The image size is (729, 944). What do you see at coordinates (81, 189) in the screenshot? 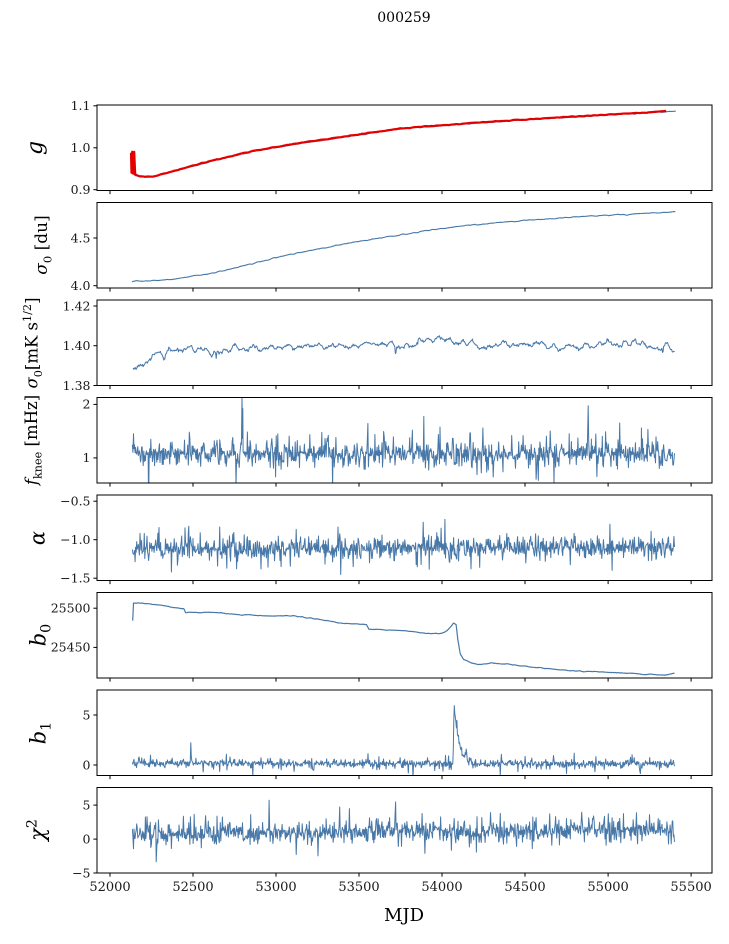
I see `y-tick-label: 0.9` at bounding box center [81, 189].